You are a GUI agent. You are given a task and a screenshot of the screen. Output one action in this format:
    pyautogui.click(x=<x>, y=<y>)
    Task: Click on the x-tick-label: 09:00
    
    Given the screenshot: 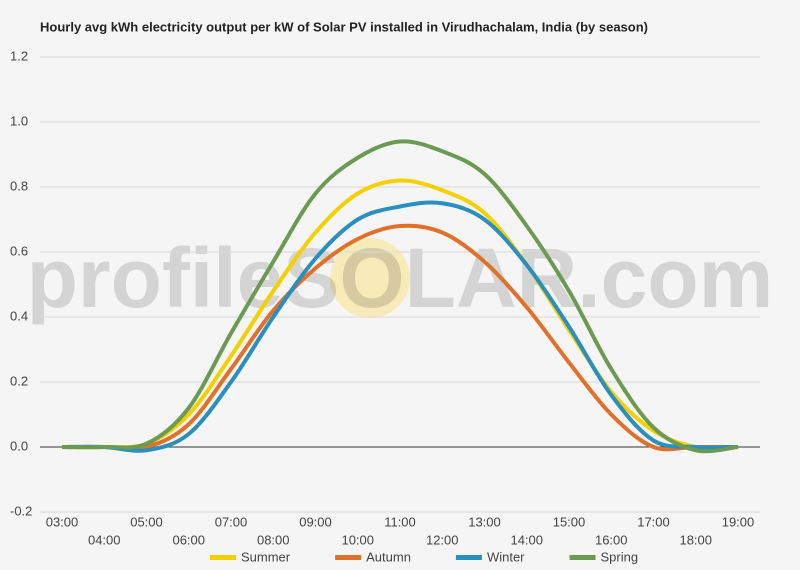 What is the action you would take?
    pyautogui.click(x=315, y=521)
    